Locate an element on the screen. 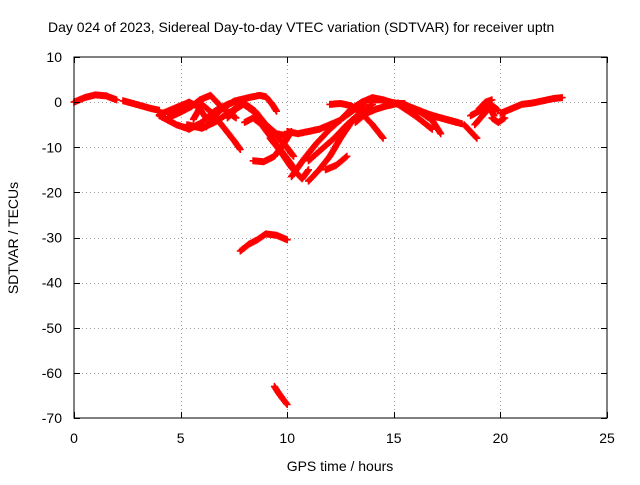 Image resolution: width=640 pixels, height=485 pixels. y-tick-label: 10 is located at coordinates (54, 57).